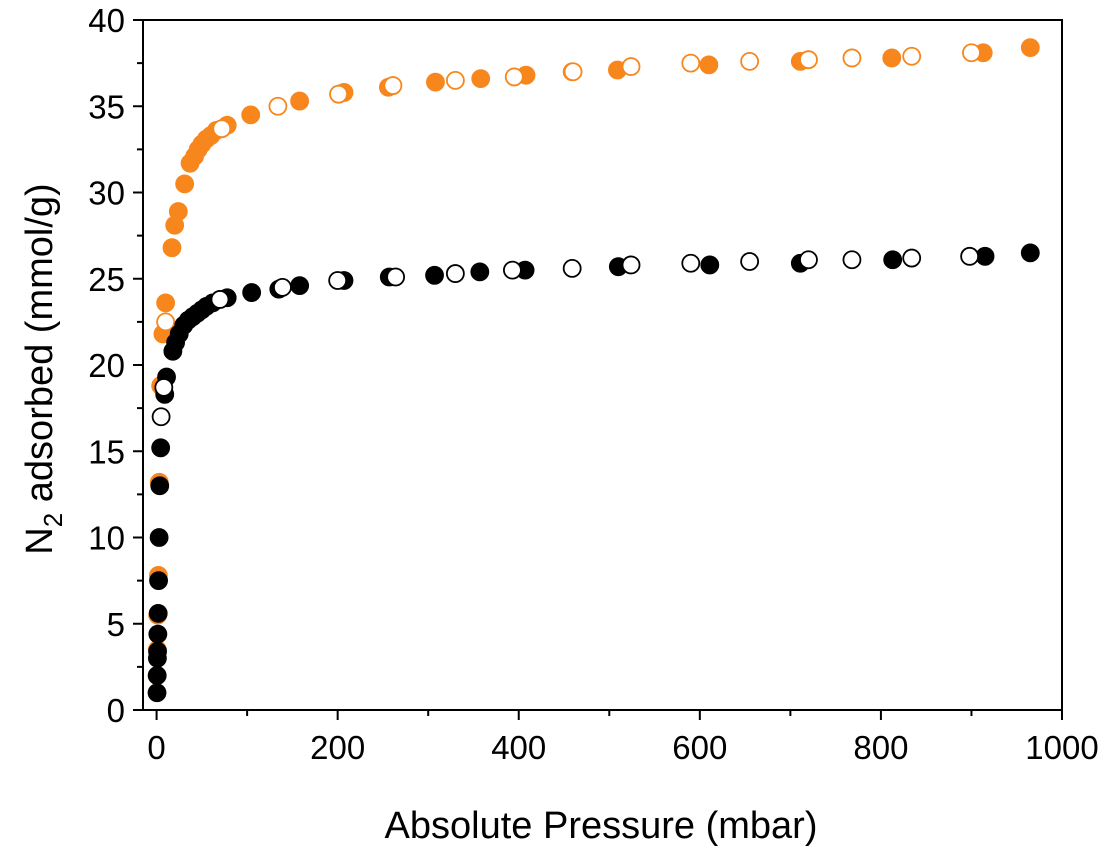 Image resolution: width=1112 pixels, height=846 pixels. Describe the element at coordinates (106, 538) in the screenshot. I see `y-tick-label: 10` at that location.